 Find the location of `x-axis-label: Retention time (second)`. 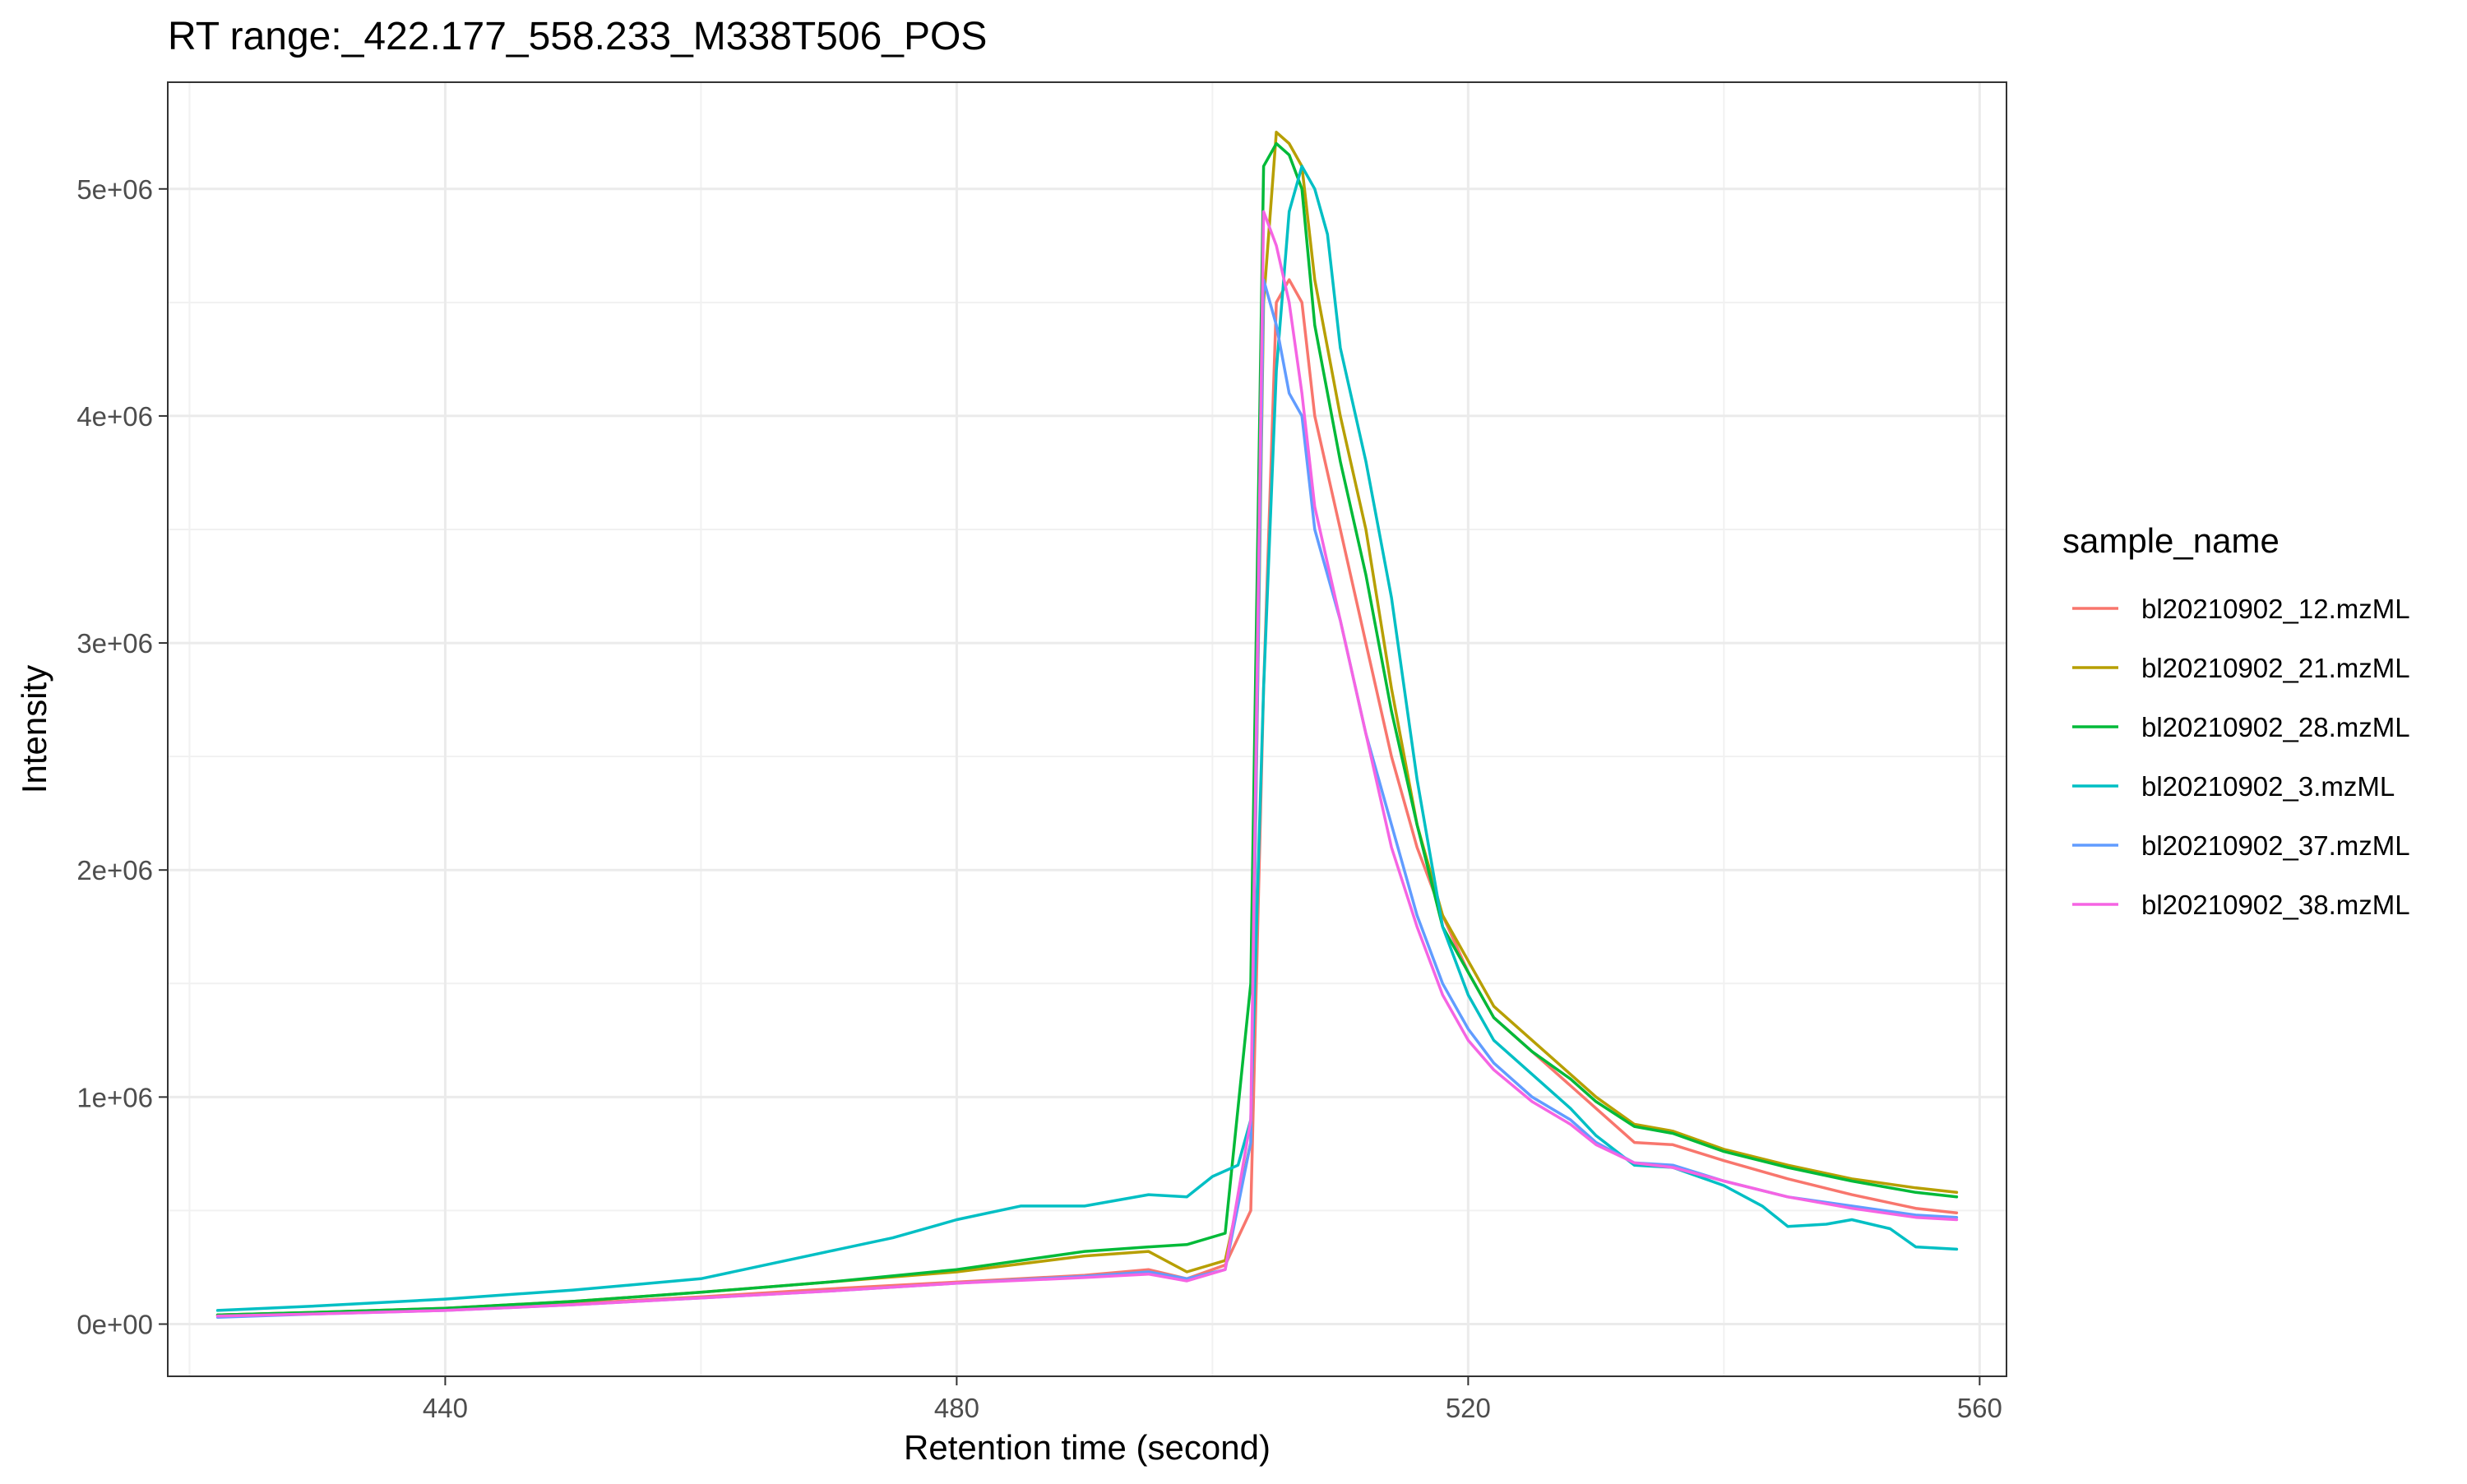

x-axis-label: Retention time (second) is located at coordinates (1087, 1448).